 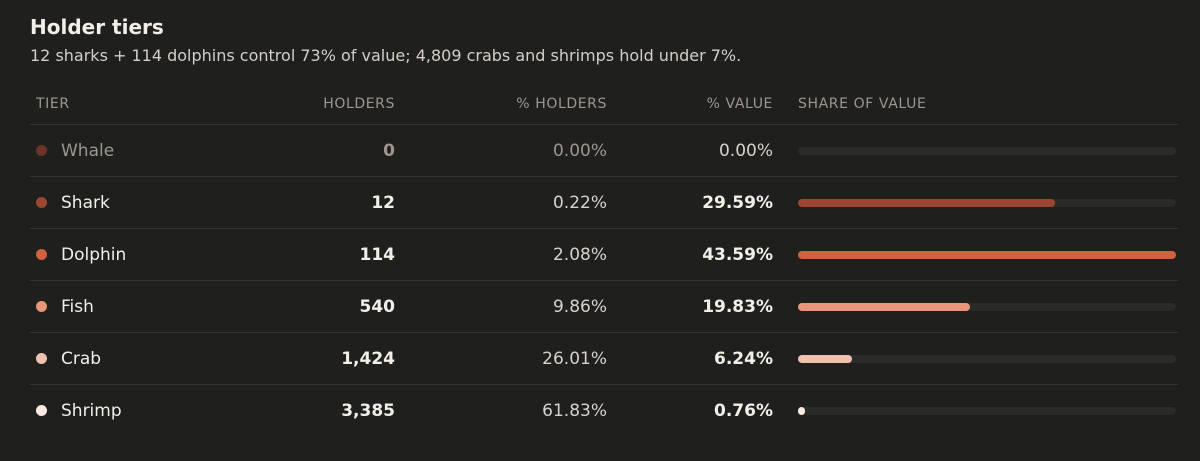 I want to click on pct-holders-cell: 9.86%, so click(x=579, y=306).